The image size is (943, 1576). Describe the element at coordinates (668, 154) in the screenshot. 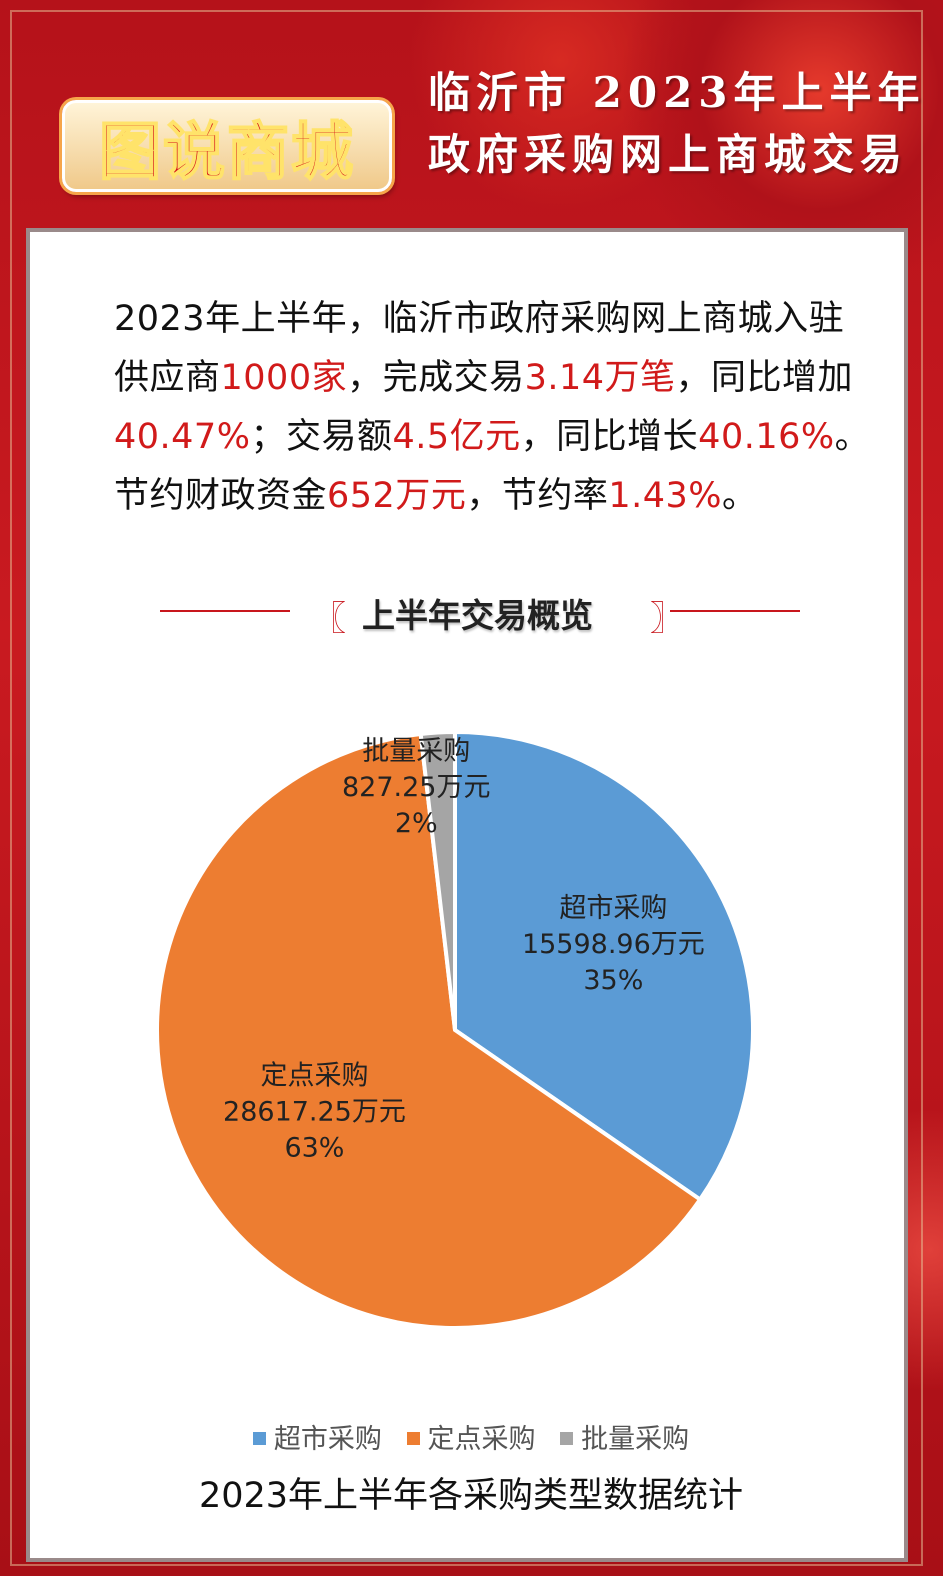

I see `header-line-2: 政府采购网上商城交易` at that location.